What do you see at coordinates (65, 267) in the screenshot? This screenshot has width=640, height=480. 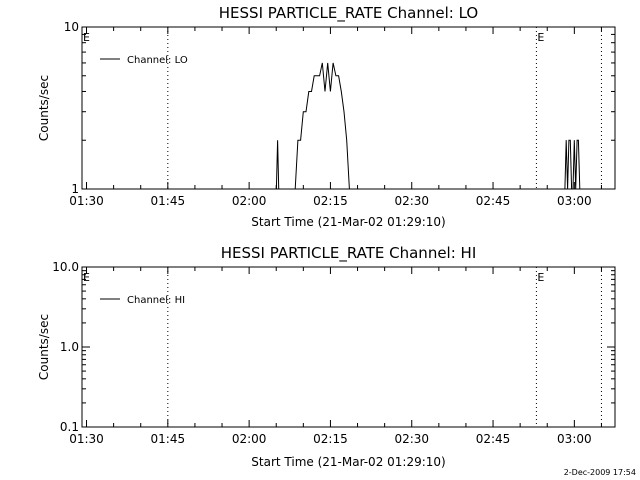 I see `y-tick-label: 10.0` at bounding box center [65, 267].